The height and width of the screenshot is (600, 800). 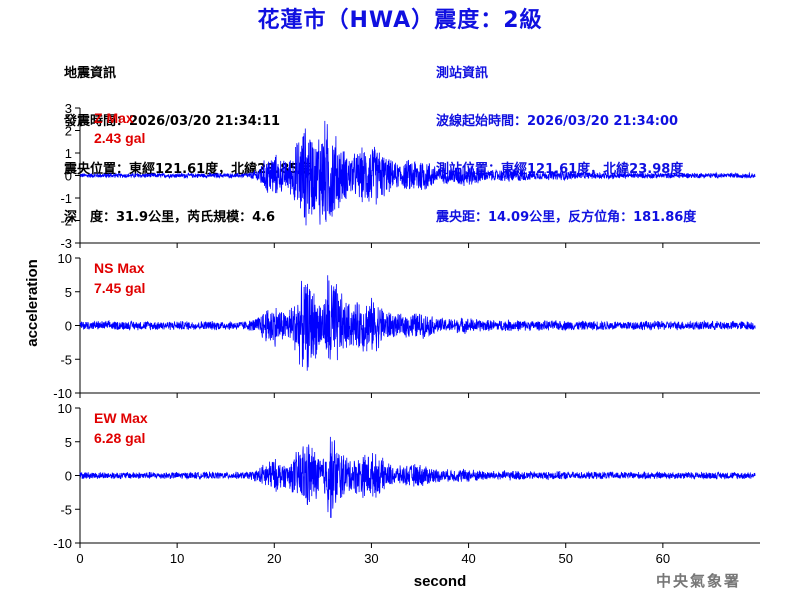 I want to click on max-value-ns: 7.45 gal, so click(x=119, y=288).